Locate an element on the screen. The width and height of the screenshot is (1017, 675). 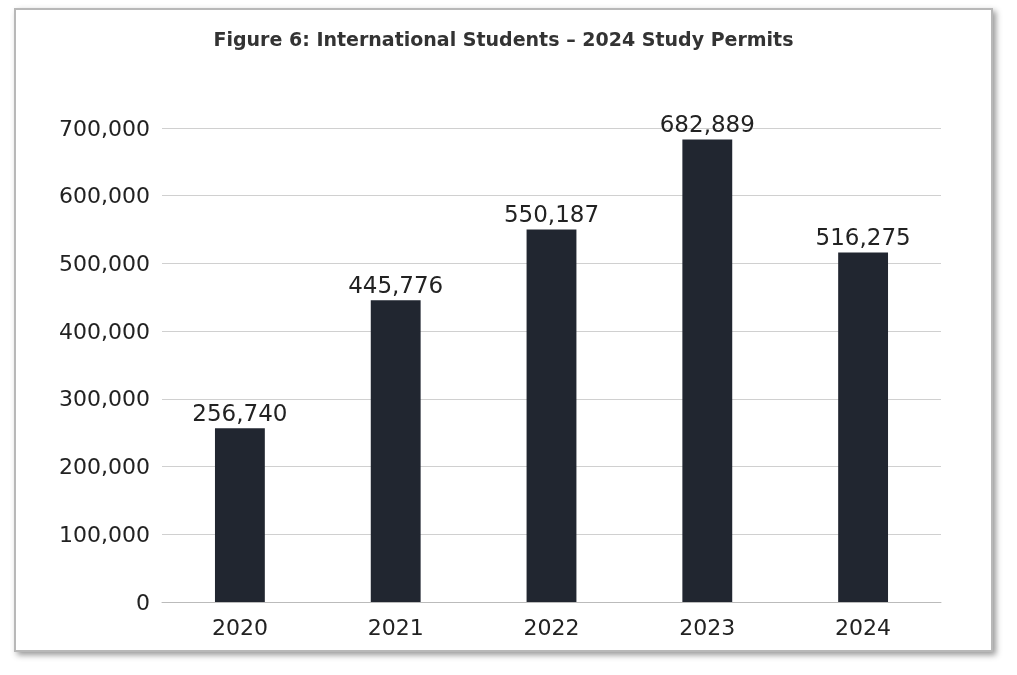
data-label: 445,776 is located at coordinates (396, 284).